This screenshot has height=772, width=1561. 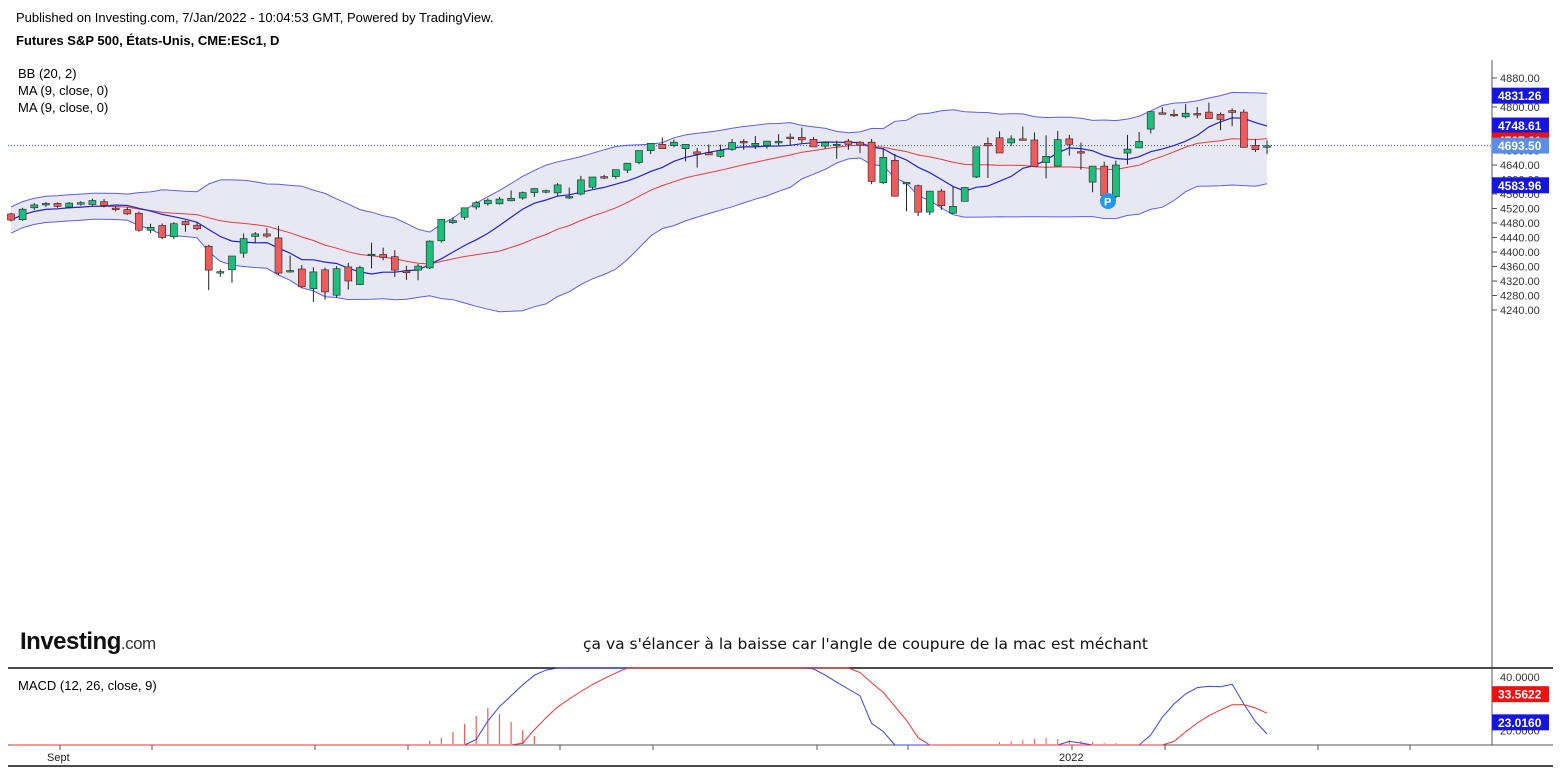 I want to click on price-tag-label: 4693.50, so click(x=1520, y=146).